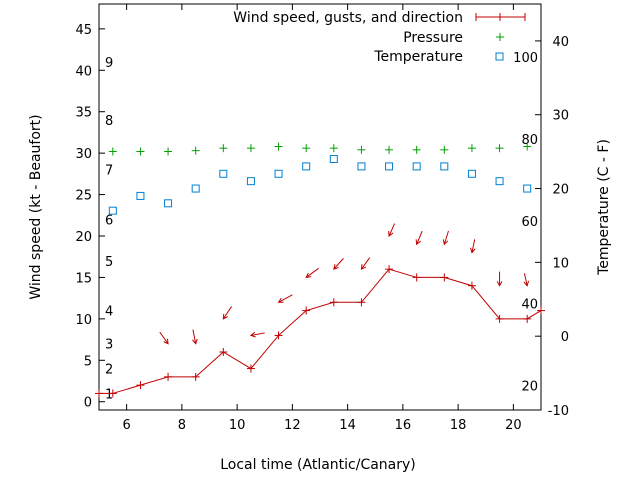  Describe the element at coordinates (237, 425) in the screenshot. I see `x-tick-label: 10` at that location.